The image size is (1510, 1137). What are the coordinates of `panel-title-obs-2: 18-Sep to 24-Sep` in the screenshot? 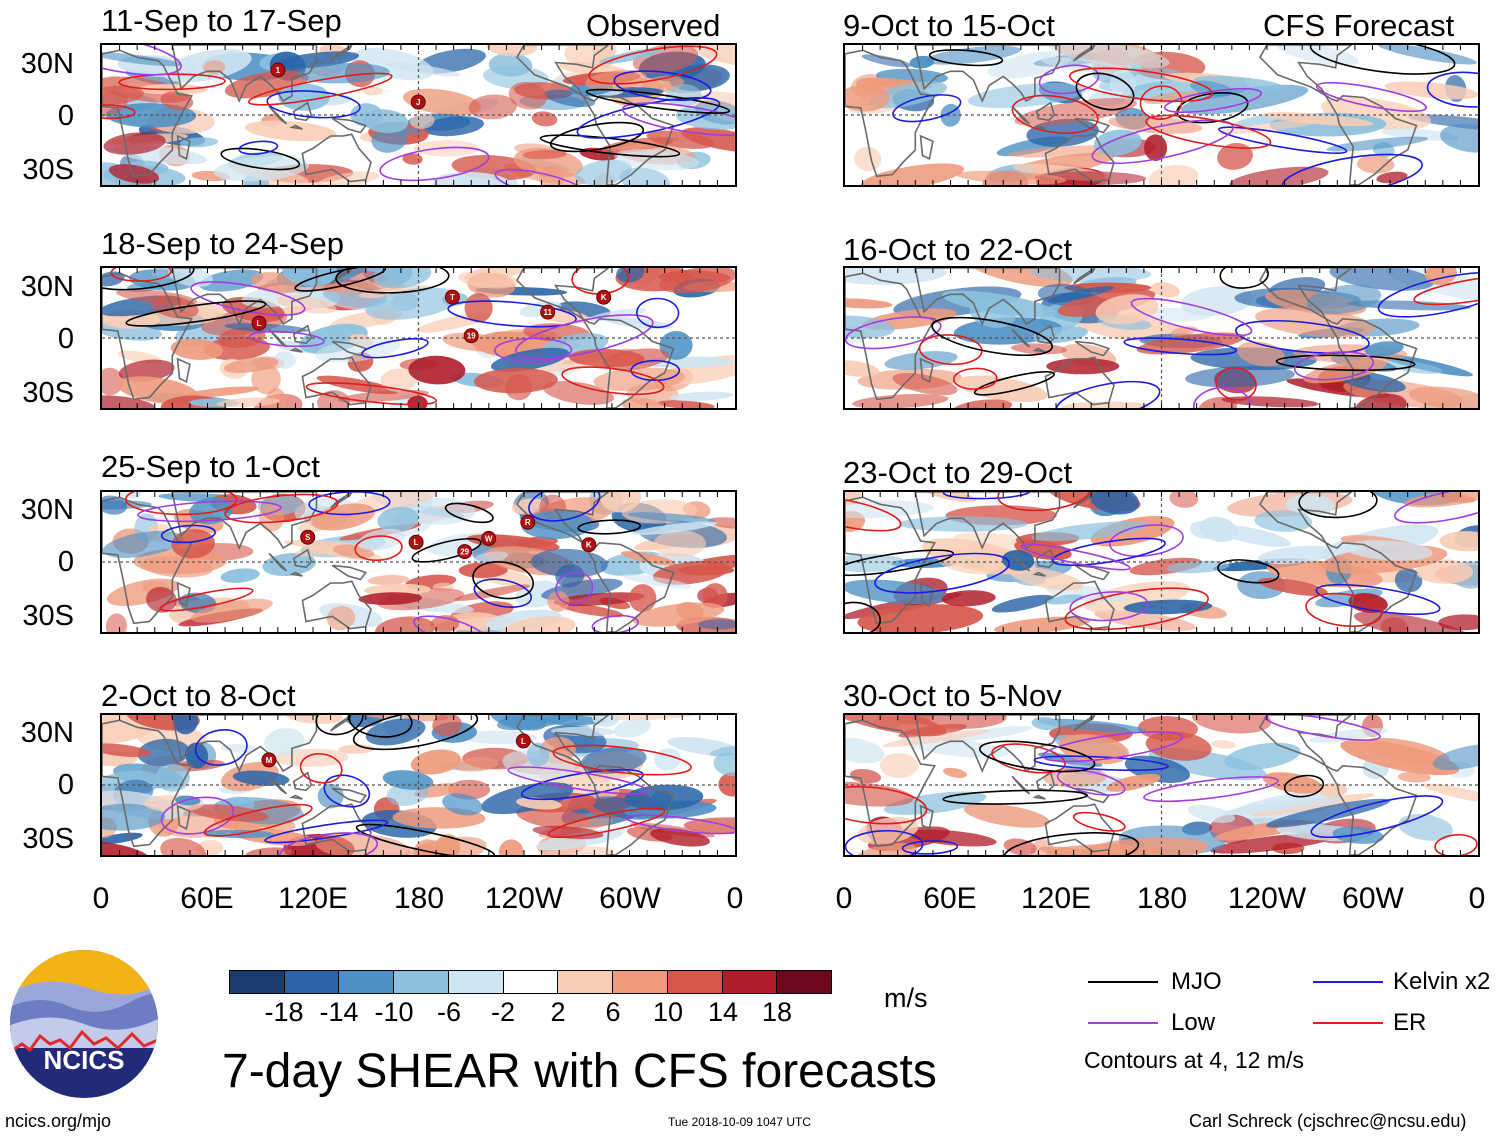 It's located at (223, 243).